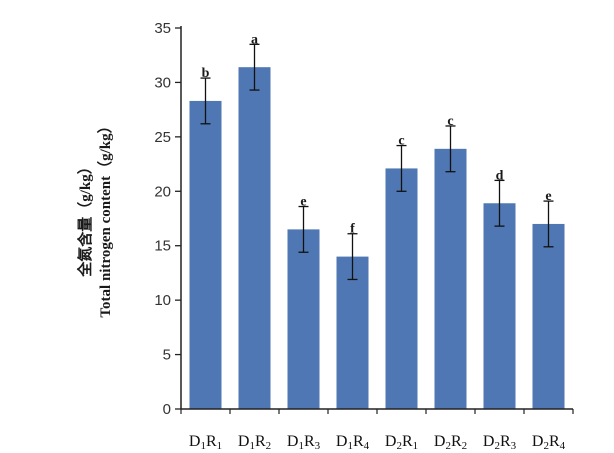 This screenshot has height=453, width=614. Describe the element at coordinates (499, 203) in the screenshot. I see `error-bar-D2R3` at that location.